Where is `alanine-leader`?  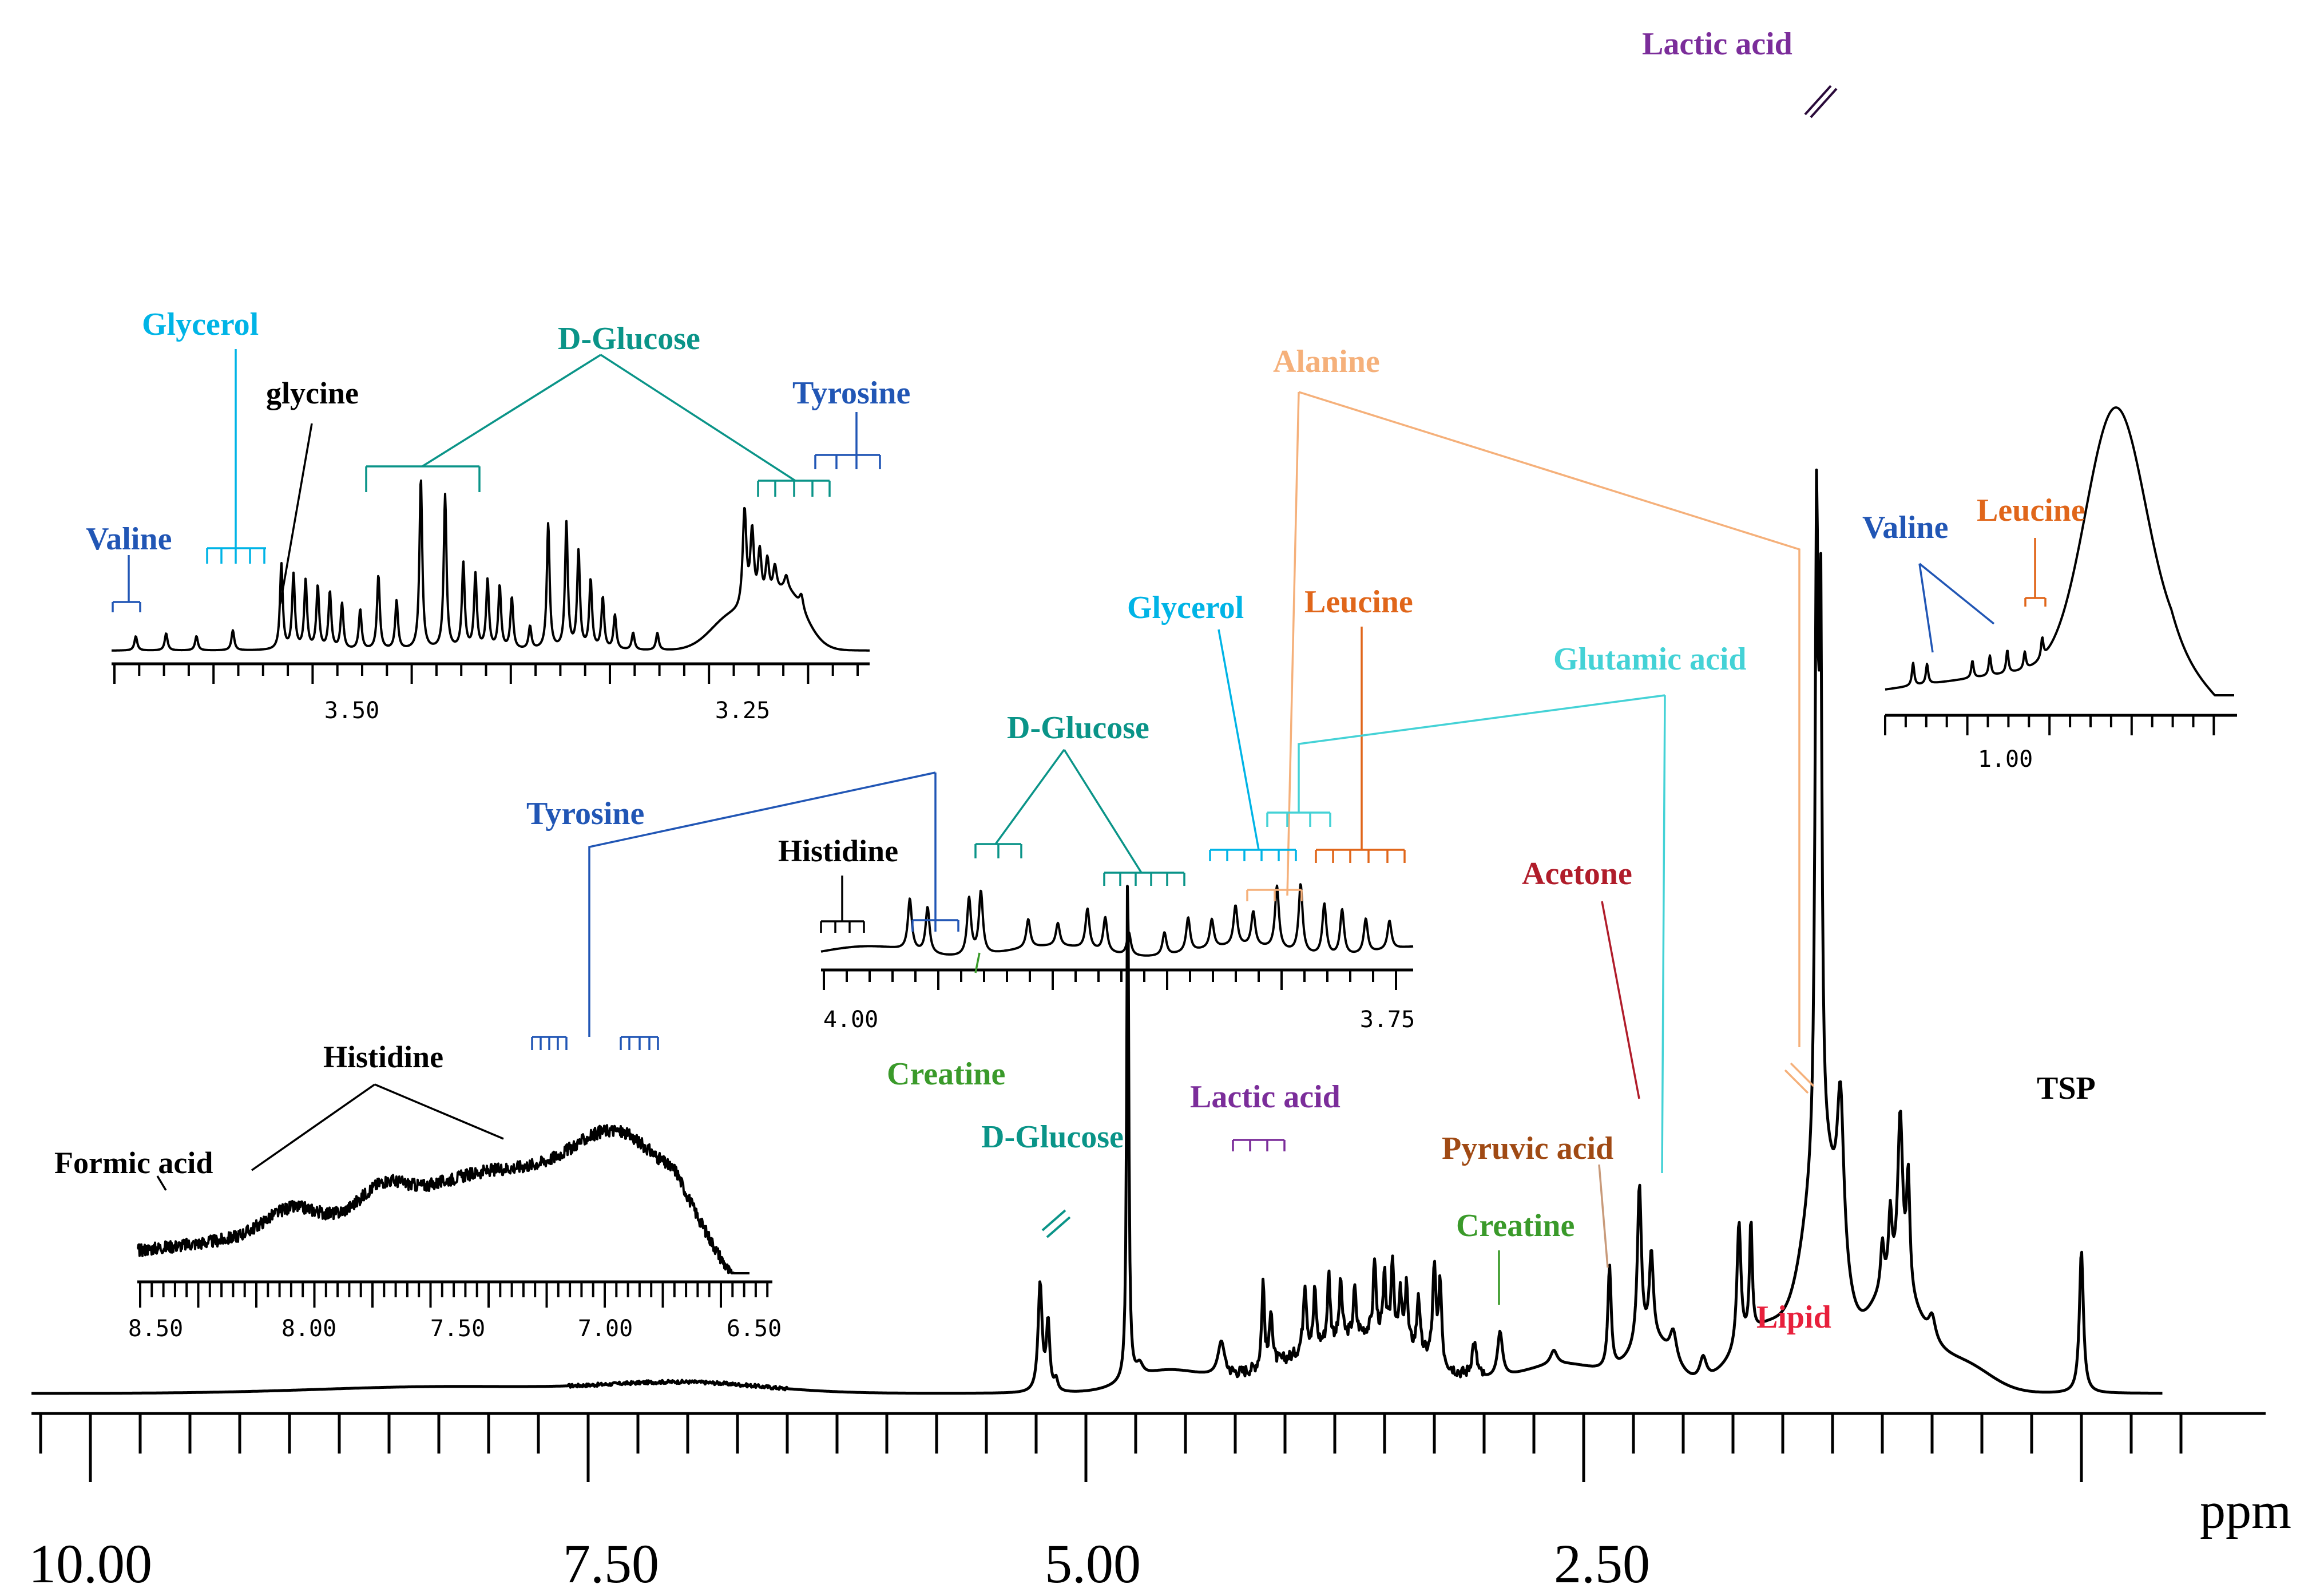
alanine-leader is located at coordinates (1543, 719).